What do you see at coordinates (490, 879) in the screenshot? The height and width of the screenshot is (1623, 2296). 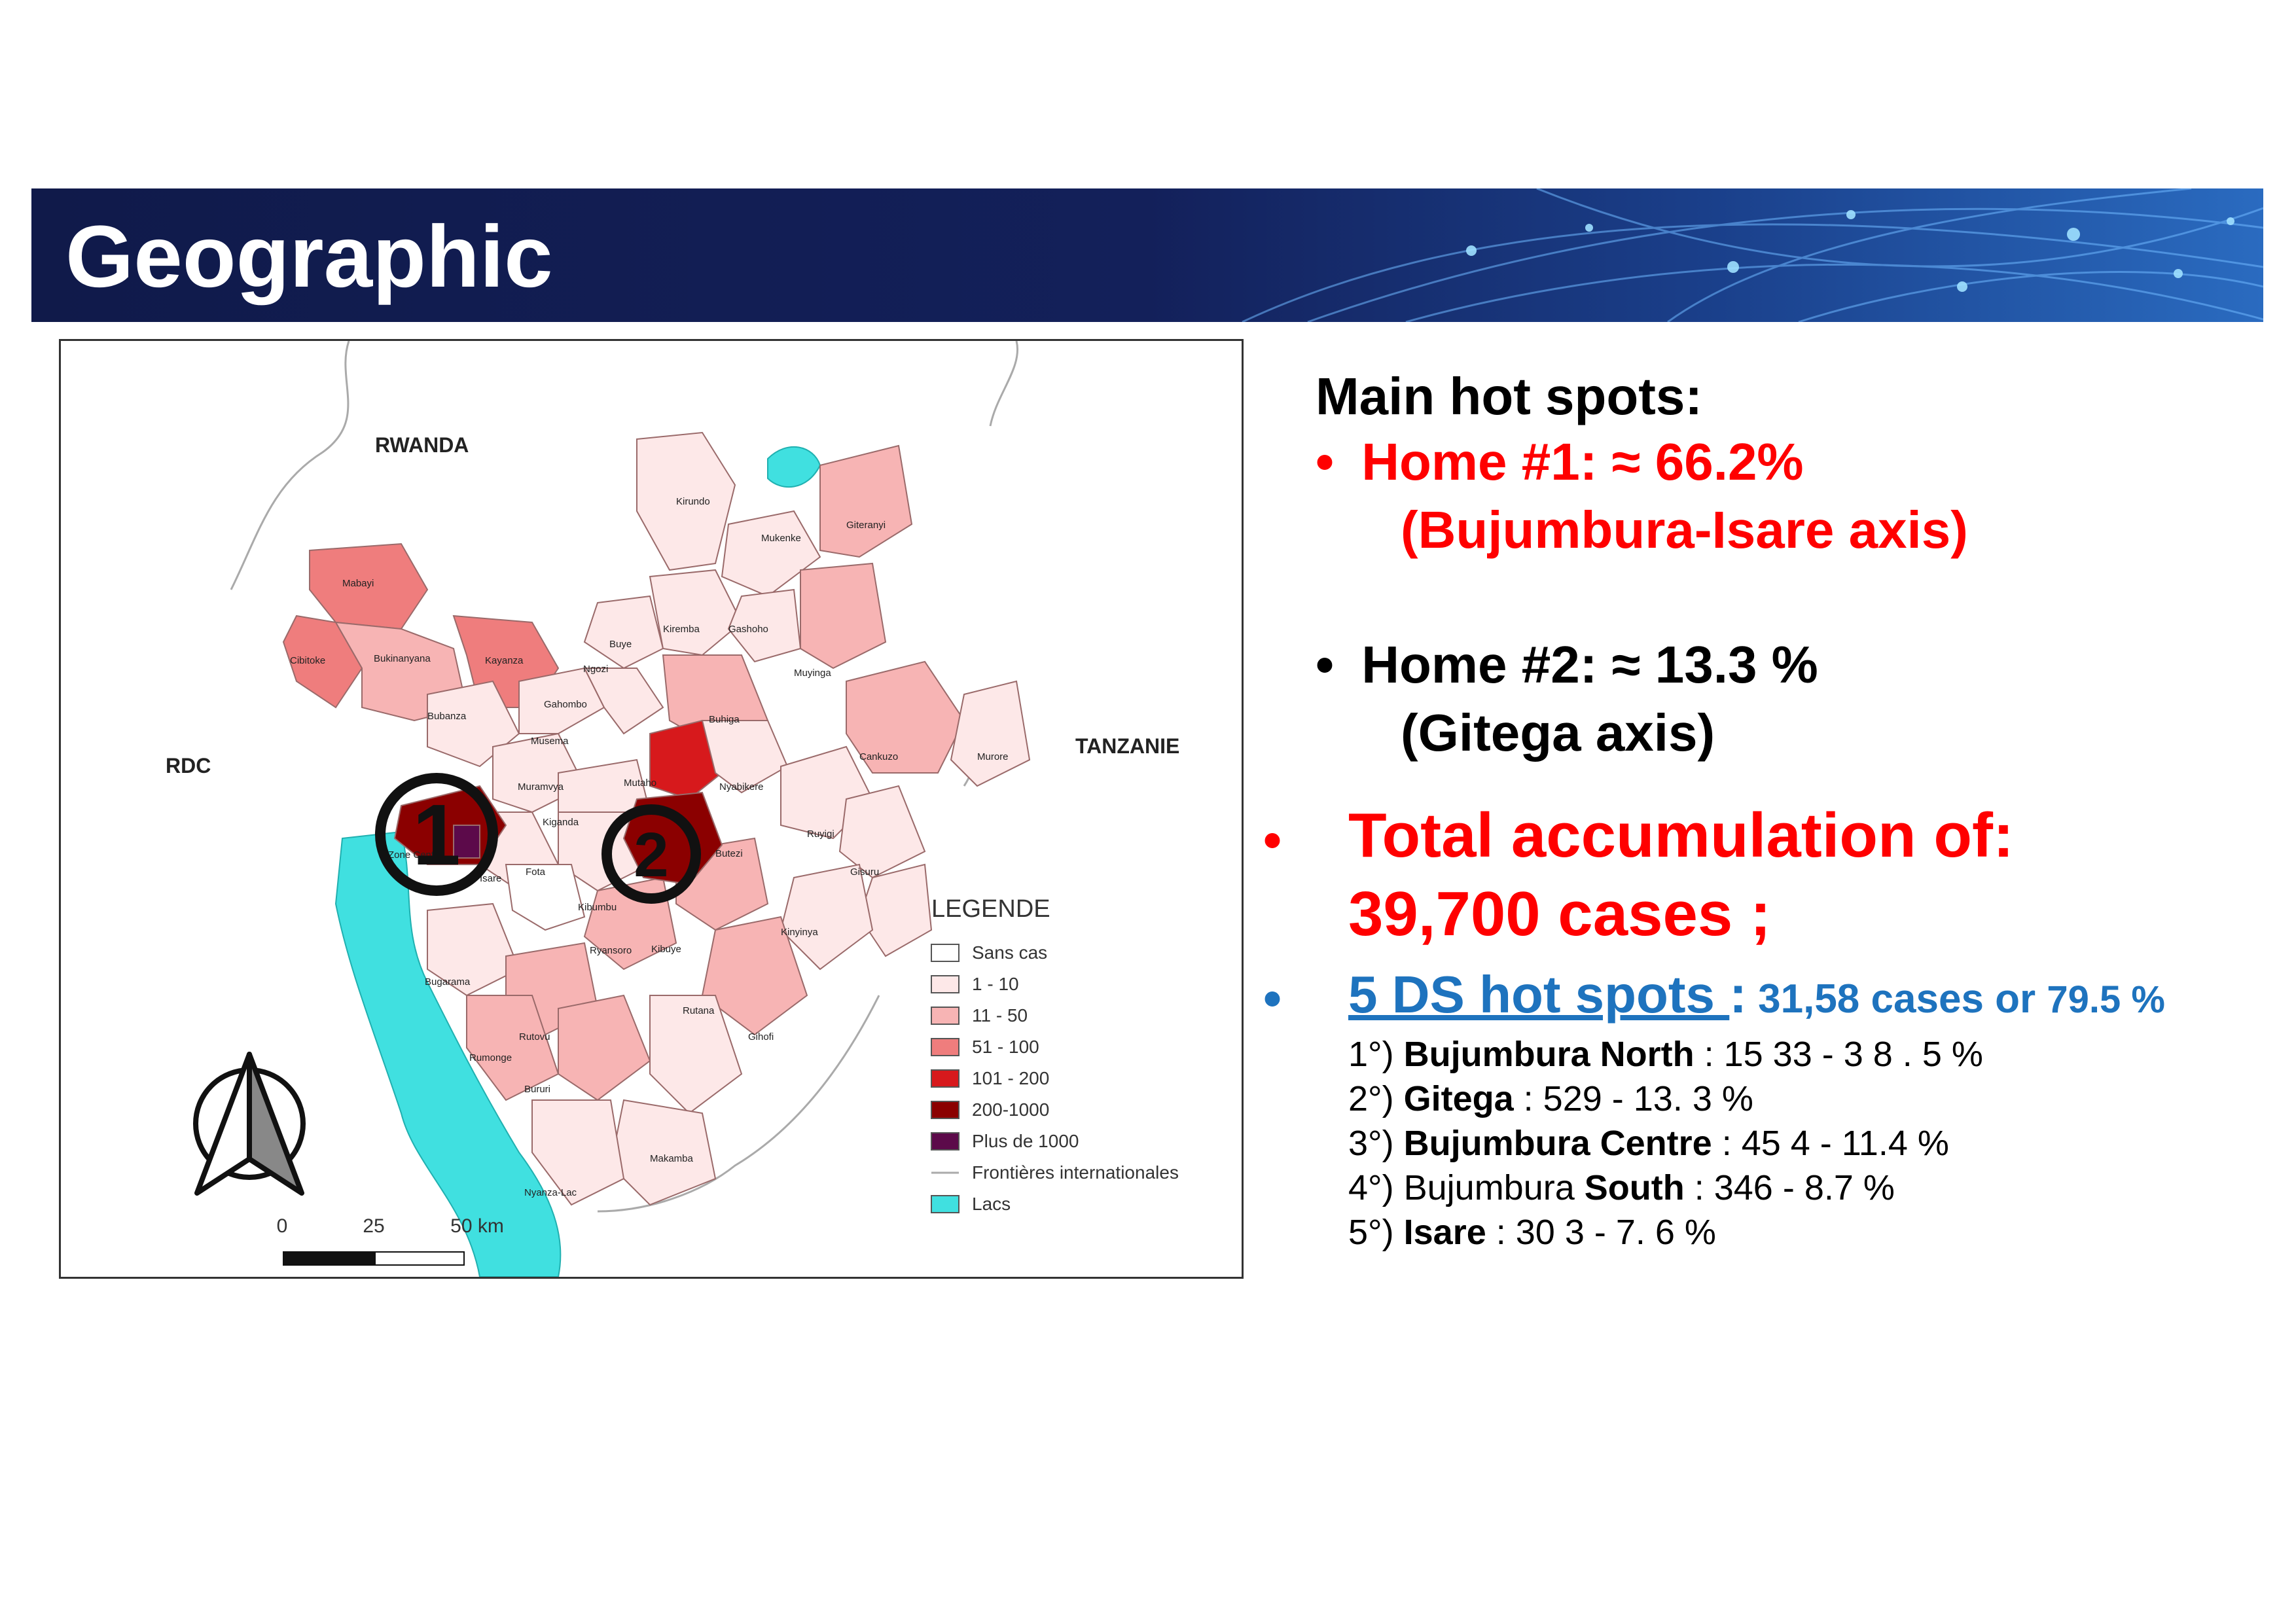 I see `district-label: Isare` at bounding box center [490, 879].